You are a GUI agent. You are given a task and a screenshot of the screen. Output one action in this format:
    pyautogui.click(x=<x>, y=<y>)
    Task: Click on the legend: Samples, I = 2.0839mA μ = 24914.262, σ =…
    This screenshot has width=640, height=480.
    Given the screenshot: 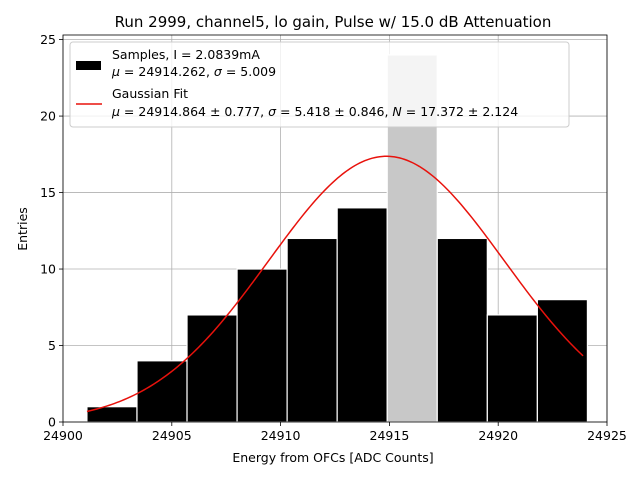 What is the action you would take?
    pyautogui.click(x=319, y=84)
    